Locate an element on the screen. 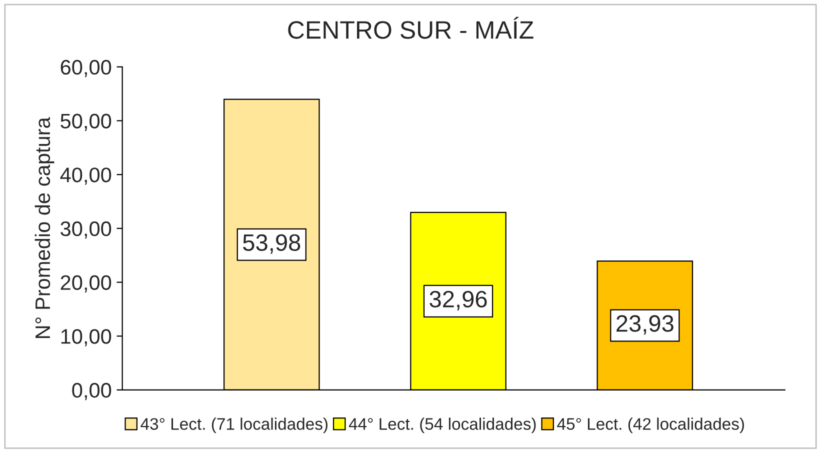 This screenshot has height=455, width=821. legend-label: 44° Lect. (54 localidades) is located at coordinates (442, 426).